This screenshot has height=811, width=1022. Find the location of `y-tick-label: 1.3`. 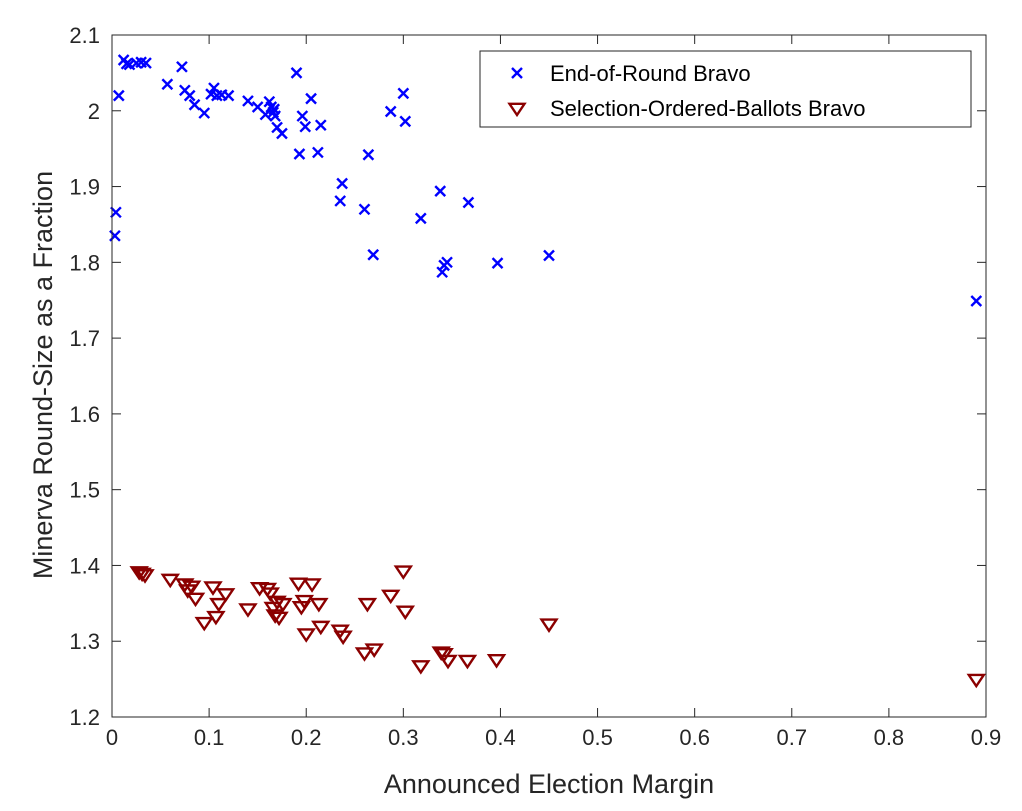

y-tick-label: 1.3 is located at coordinates (84, 641).